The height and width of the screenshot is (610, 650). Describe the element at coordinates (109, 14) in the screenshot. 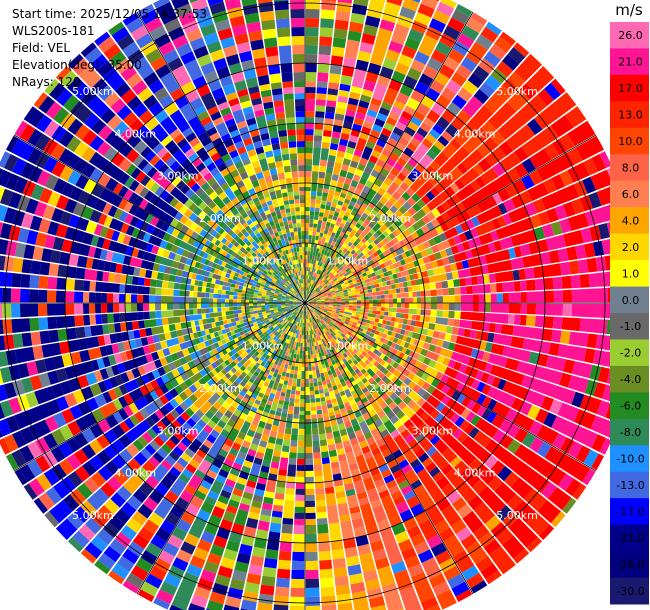

I see `start-time: Start time: 2025/12/05 14:37:53` at that location.